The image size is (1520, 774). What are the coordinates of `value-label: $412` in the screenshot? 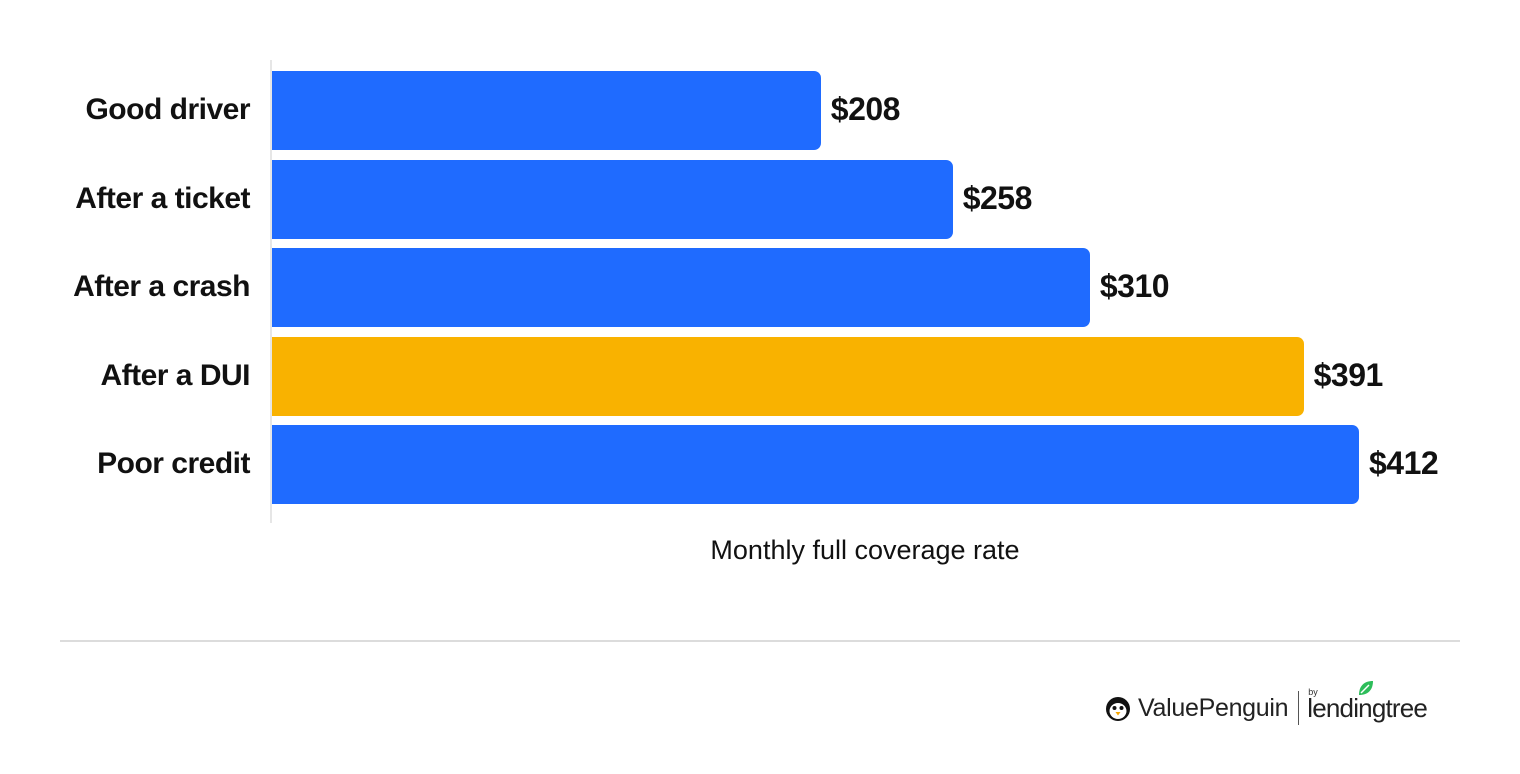 It's located at (1404, 463).